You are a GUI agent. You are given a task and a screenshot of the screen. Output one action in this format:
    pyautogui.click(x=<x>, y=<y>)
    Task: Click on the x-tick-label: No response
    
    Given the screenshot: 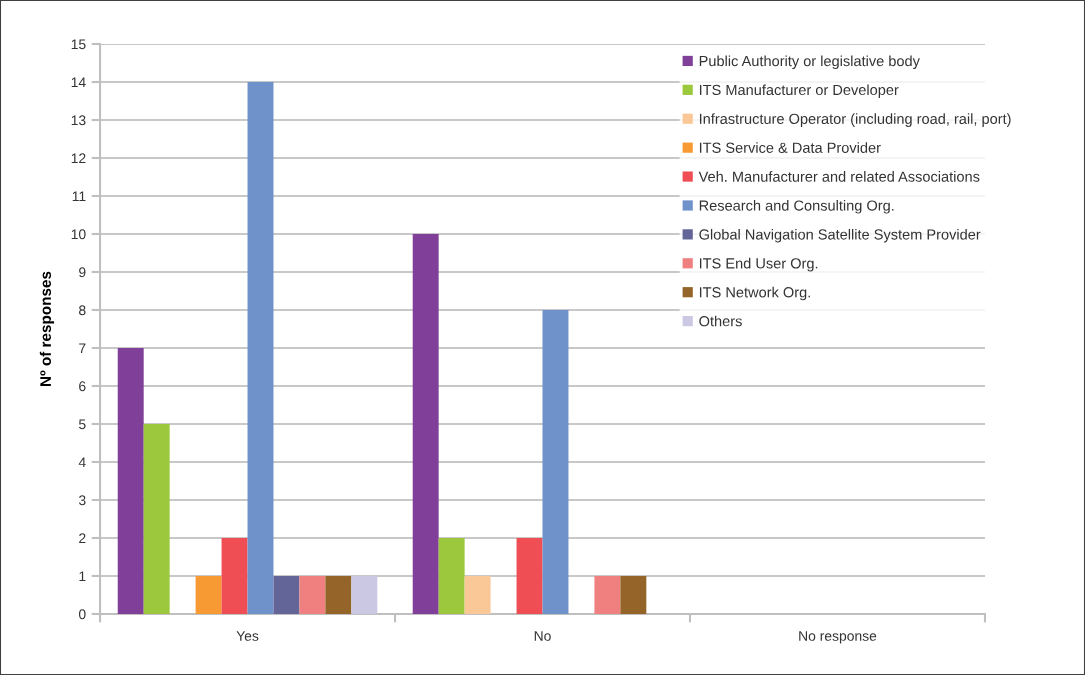 What is the action you would take?
    pyautogui.click(x=838, y=637)
    